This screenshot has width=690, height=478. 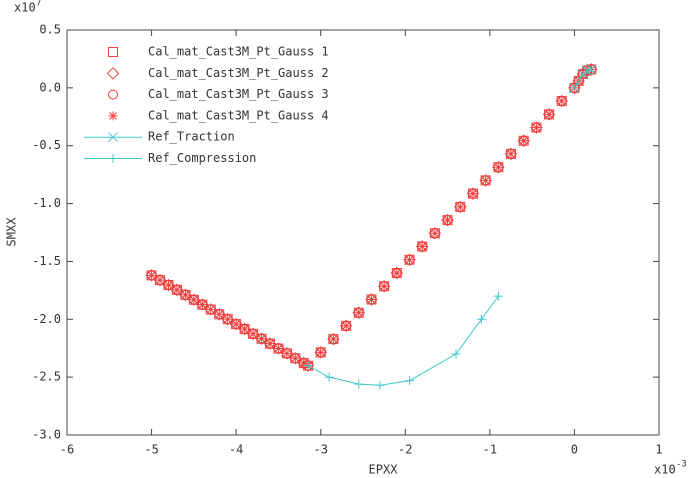 What do you see at coordinates (681, 465) in the screenshot?
I see `x-multiplier-exponent: -3` at bounding box center [681, 465].